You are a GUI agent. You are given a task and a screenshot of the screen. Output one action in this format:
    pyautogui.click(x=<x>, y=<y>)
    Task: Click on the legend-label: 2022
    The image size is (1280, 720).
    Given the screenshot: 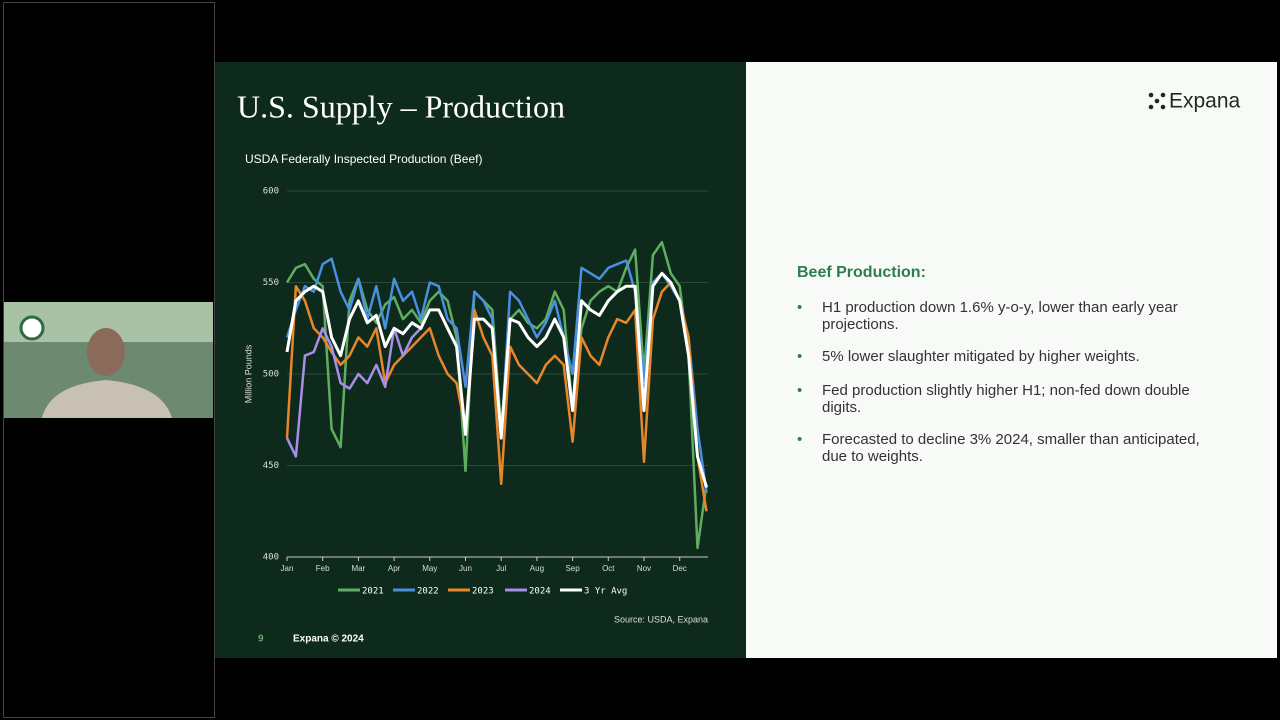 What is the action you would take?
    pyautogui.click(x=428, y=592)
    